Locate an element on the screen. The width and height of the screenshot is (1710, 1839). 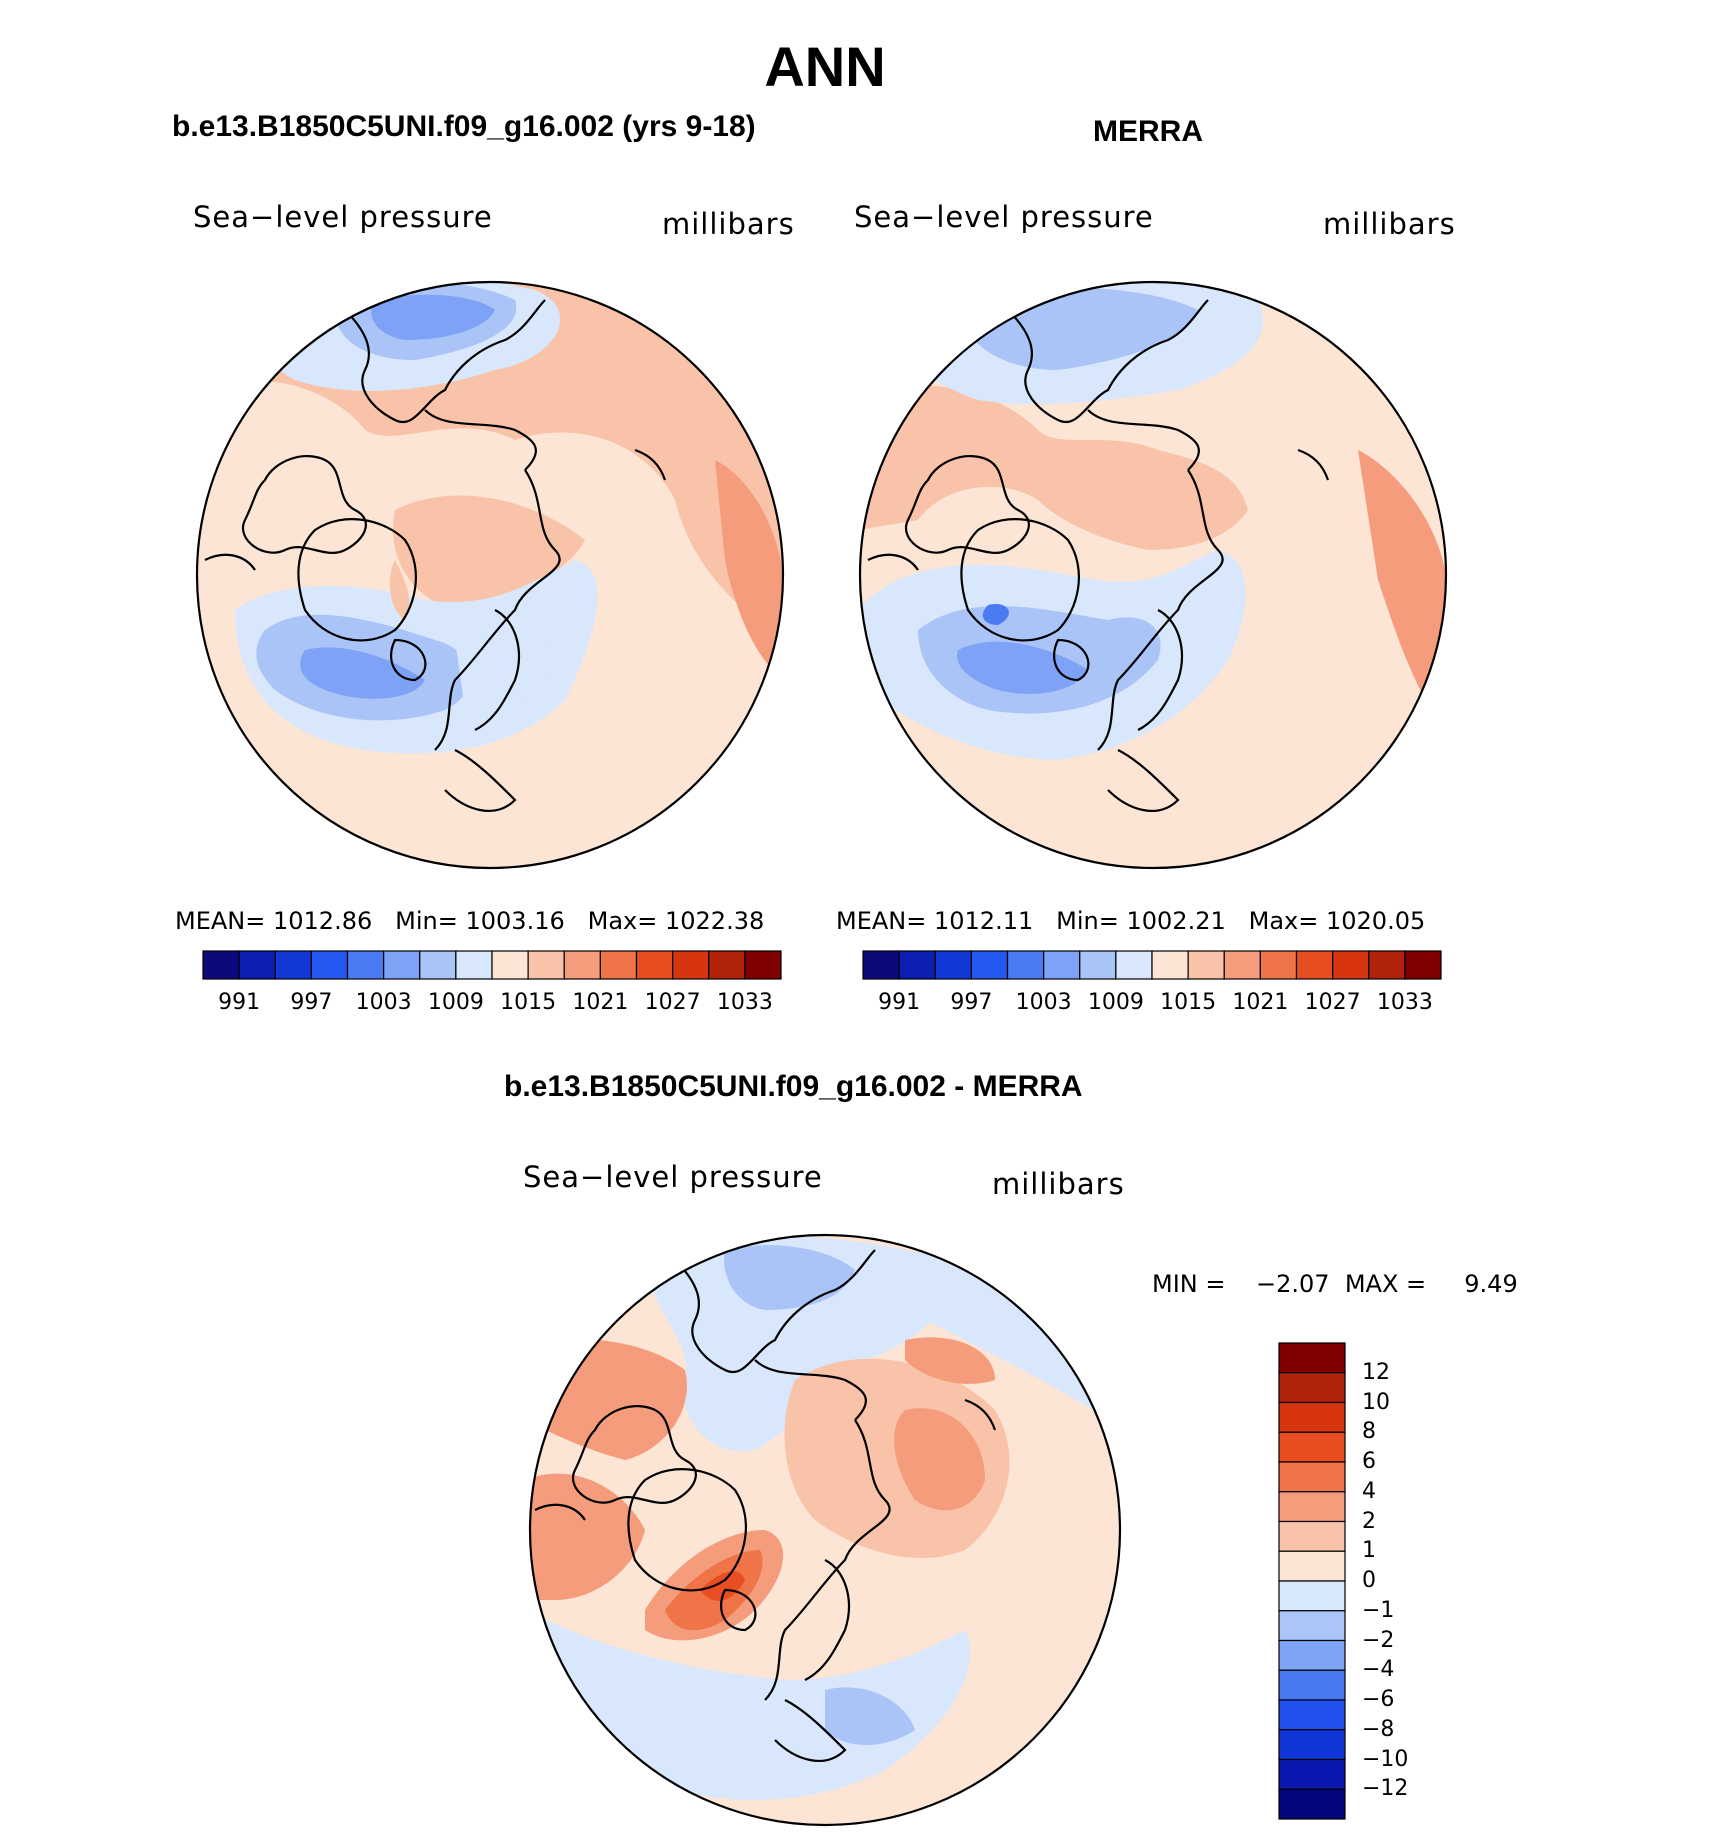
colorbar-tick-label: 0 is located at coordinates (1369, 1580).